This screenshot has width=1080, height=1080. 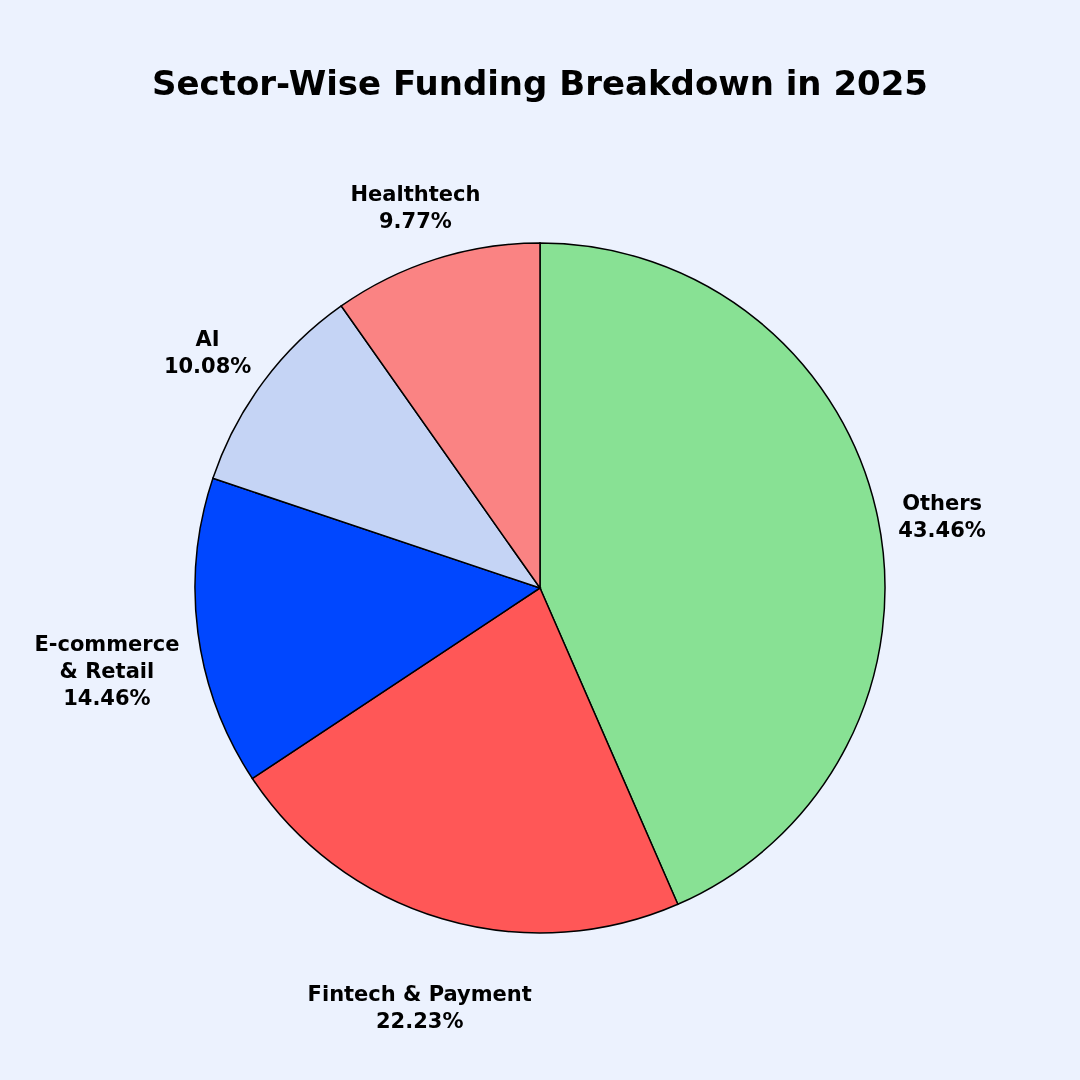 I want to click on slice-label: E-commerce & Retail, so click(x=107, y=657).